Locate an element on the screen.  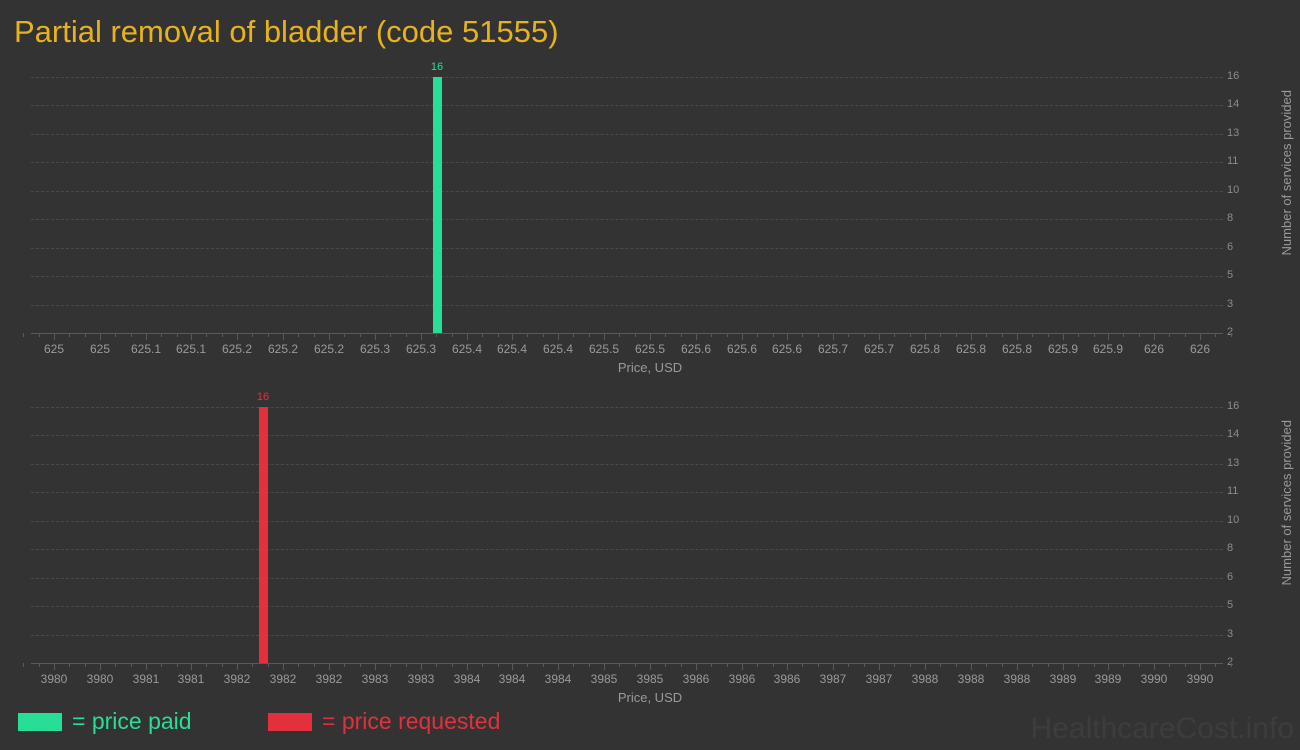
legend-item-price-requested: = price requested is located at coordinates (384, 721).